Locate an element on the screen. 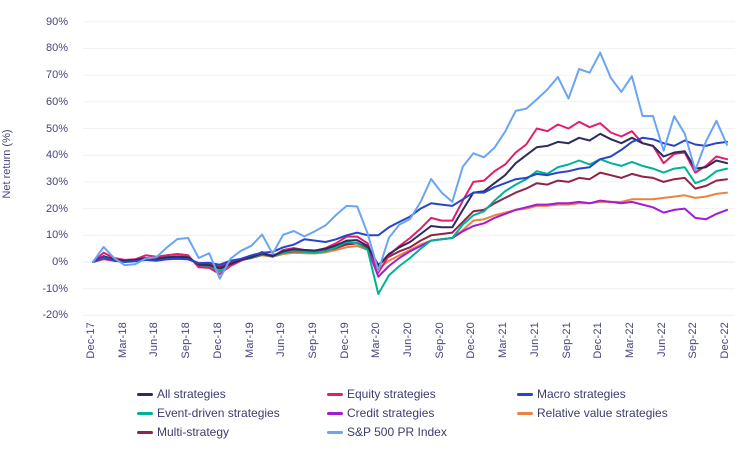  legend-label: Credit strategies is located at coordinates (391, 413).